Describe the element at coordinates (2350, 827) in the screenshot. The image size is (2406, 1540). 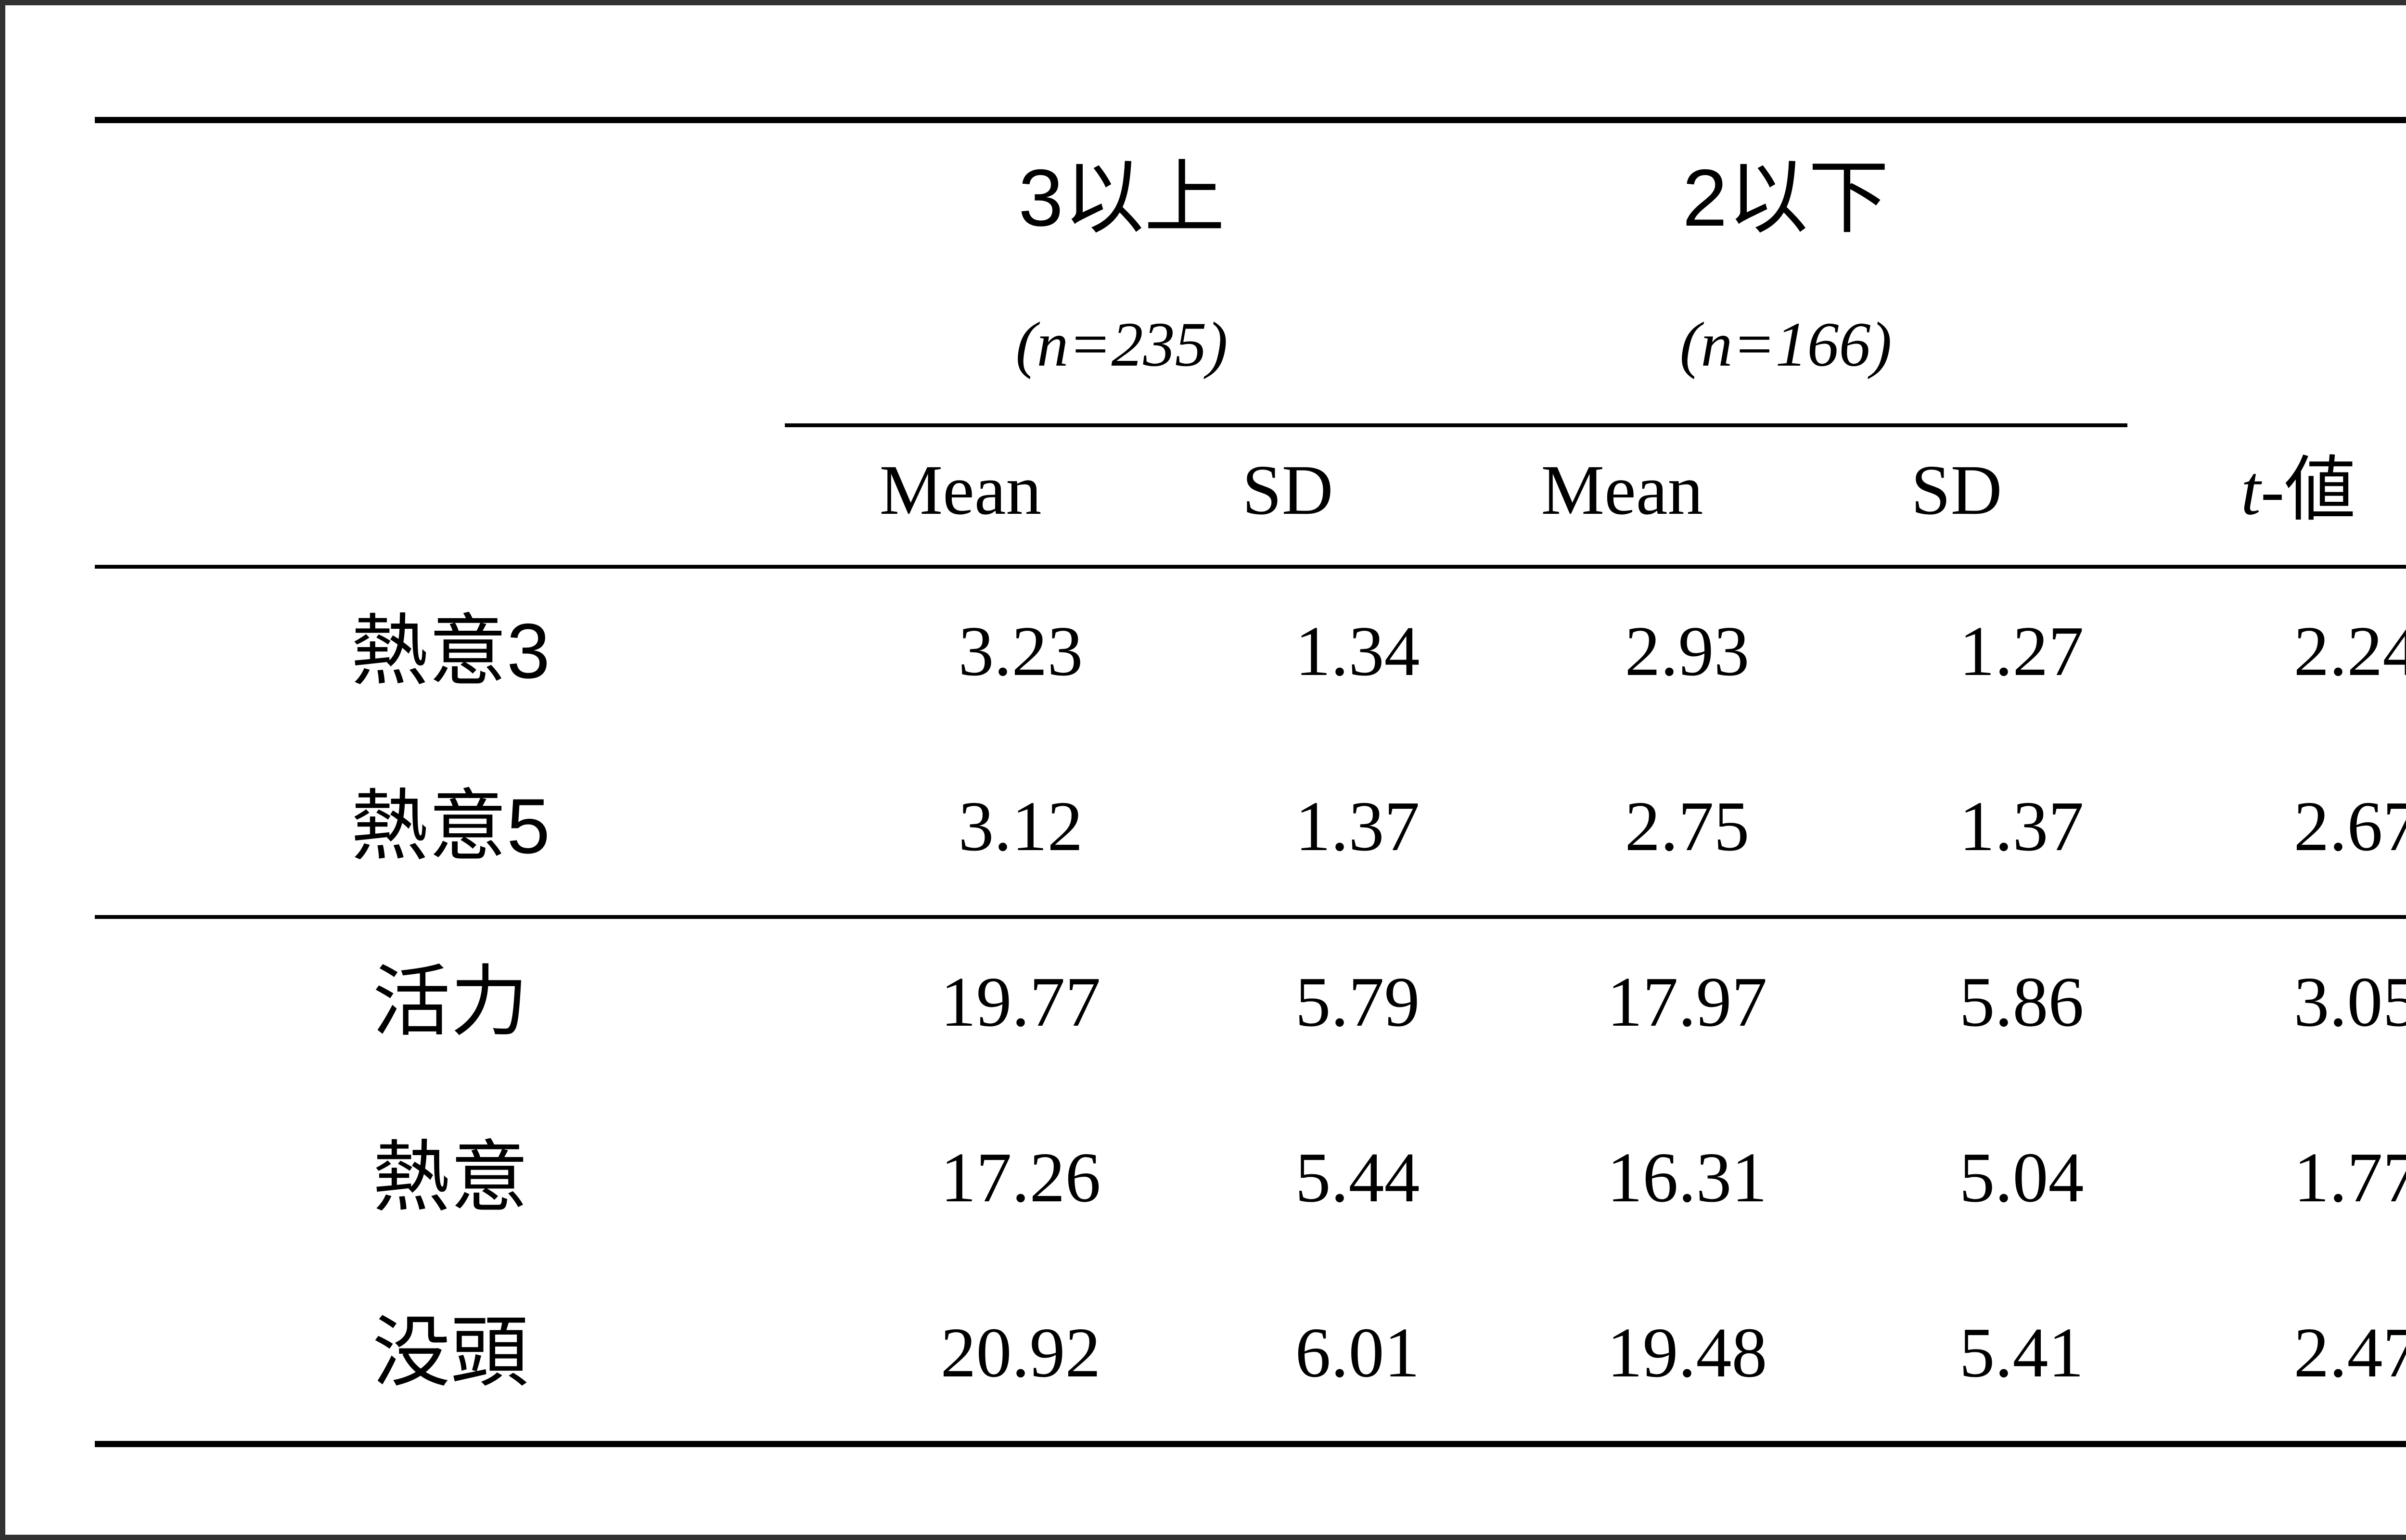
I see `cell-t-value: 2.67` at that location.